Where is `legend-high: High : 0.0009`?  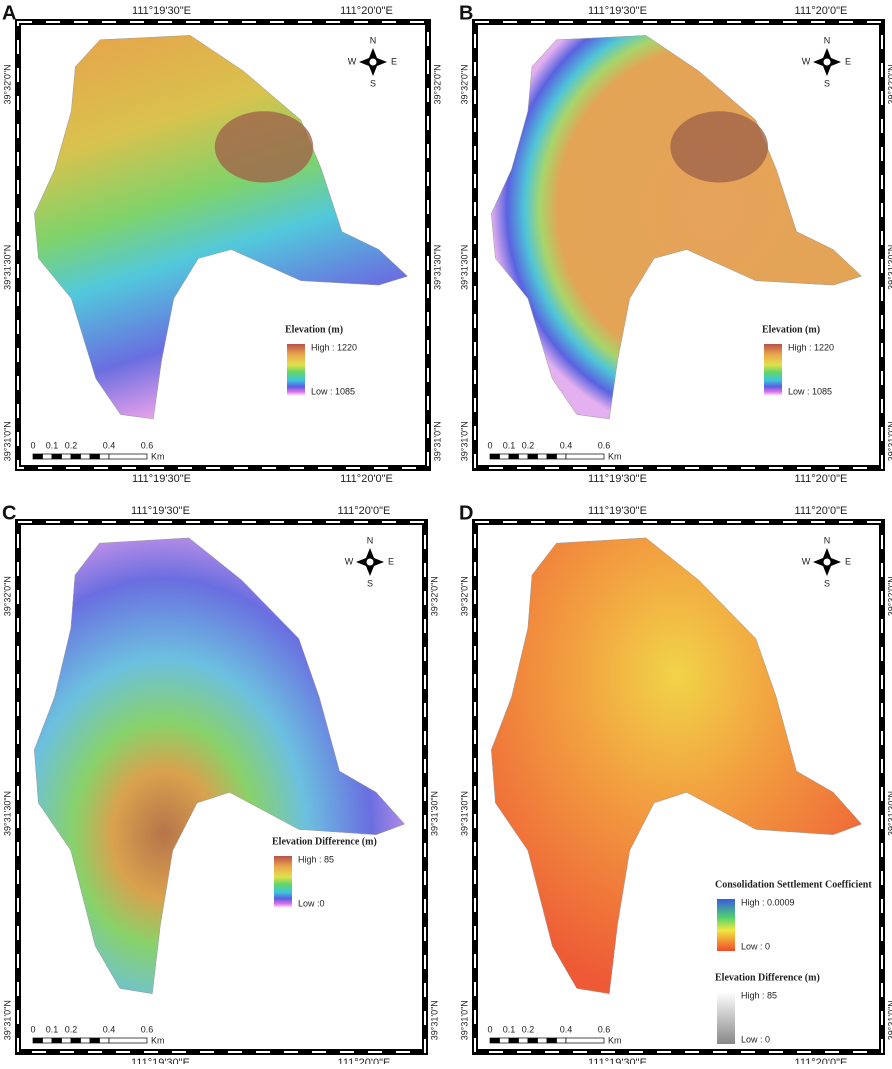
legend-high: High : 0.0009 is located at coordinates (768, 902).